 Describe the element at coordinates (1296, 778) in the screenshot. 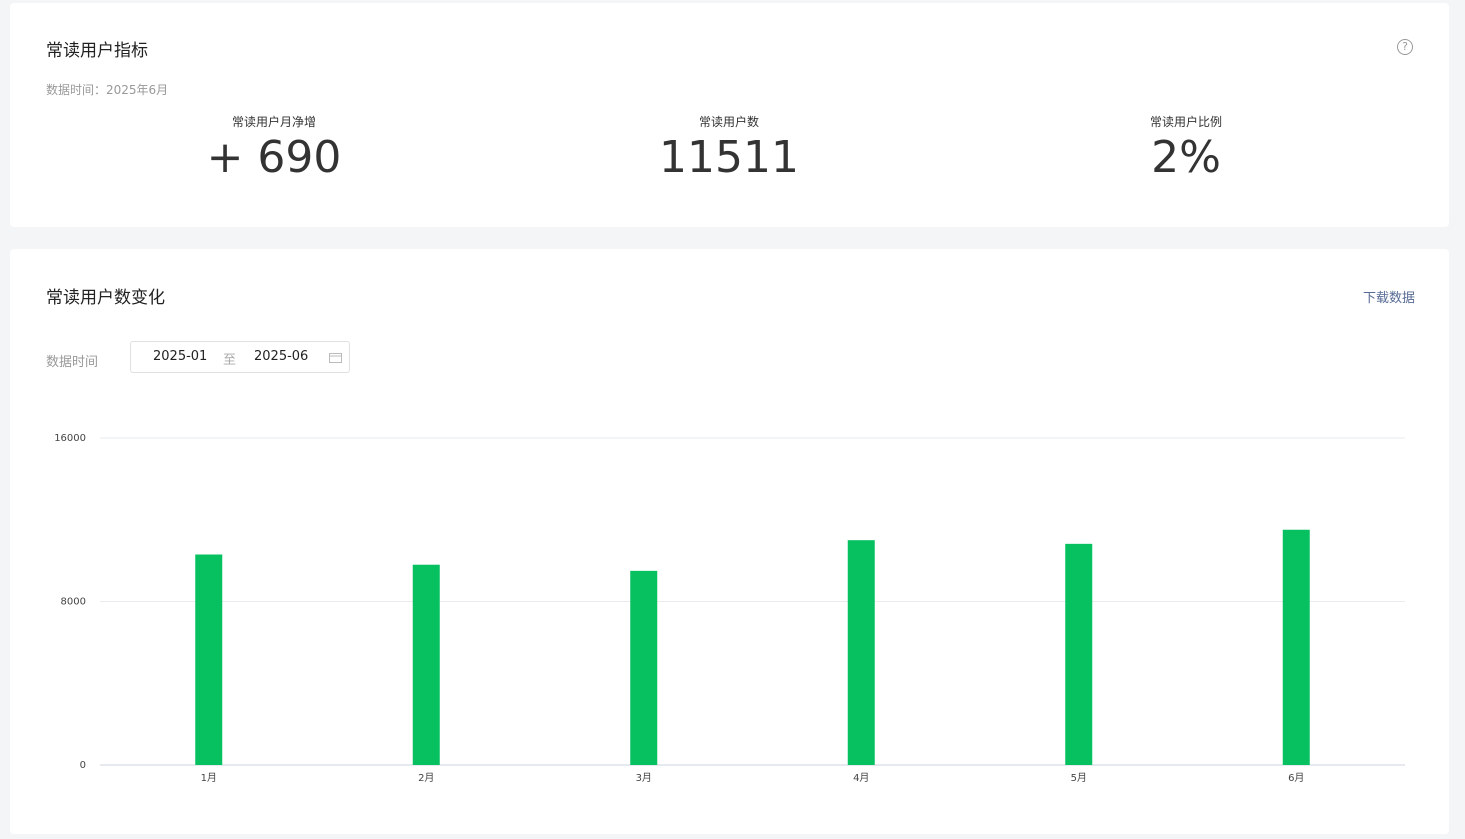

I see `x-tick-label: 6月` at that location.